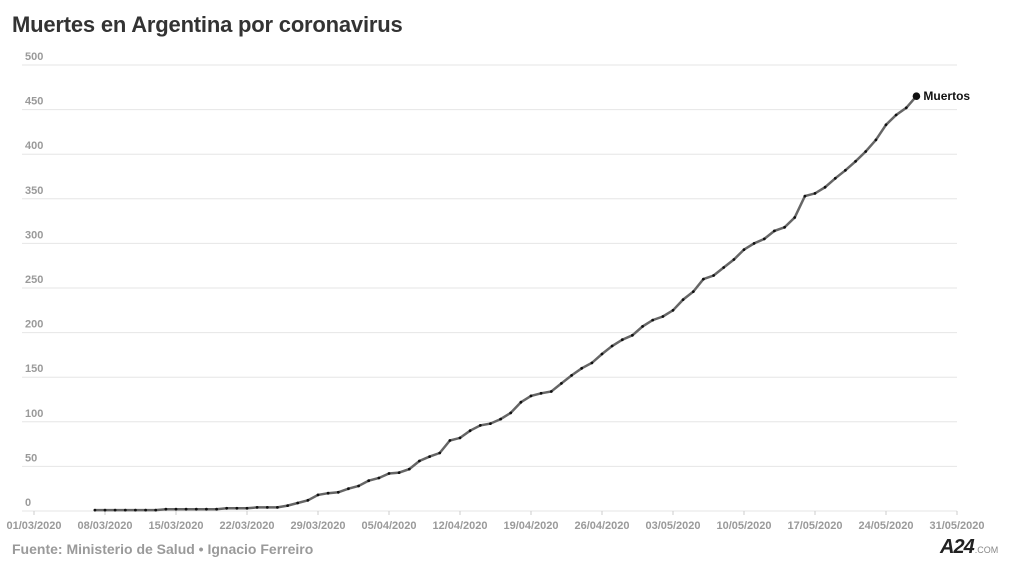 The width and height of the screenshot is (1024, 576). Describe the element at coordinates (31, 458) in the screenshot. I see `y-tick-label: 50` at that location.